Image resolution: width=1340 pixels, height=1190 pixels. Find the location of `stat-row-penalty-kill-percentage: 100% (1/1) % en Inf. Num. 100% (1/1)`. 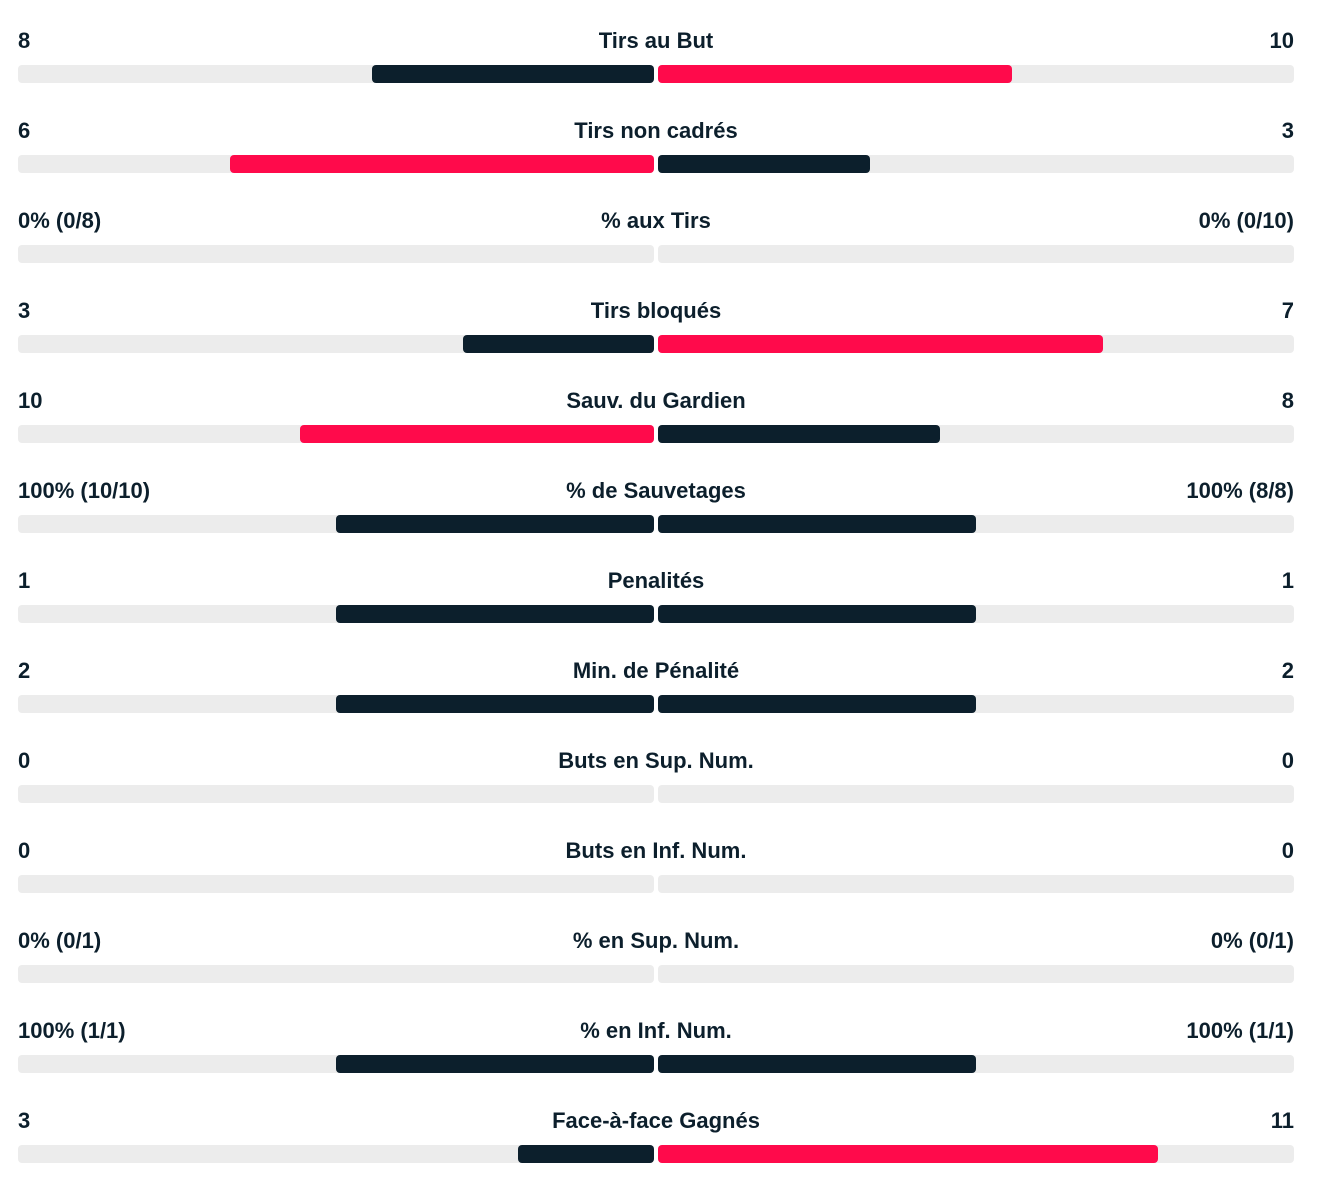

stat-row-penalty-kill-percentage: 100% (1/1) % en Inf. Num. 100% (1/1) is located at coordinates (670, 1035).